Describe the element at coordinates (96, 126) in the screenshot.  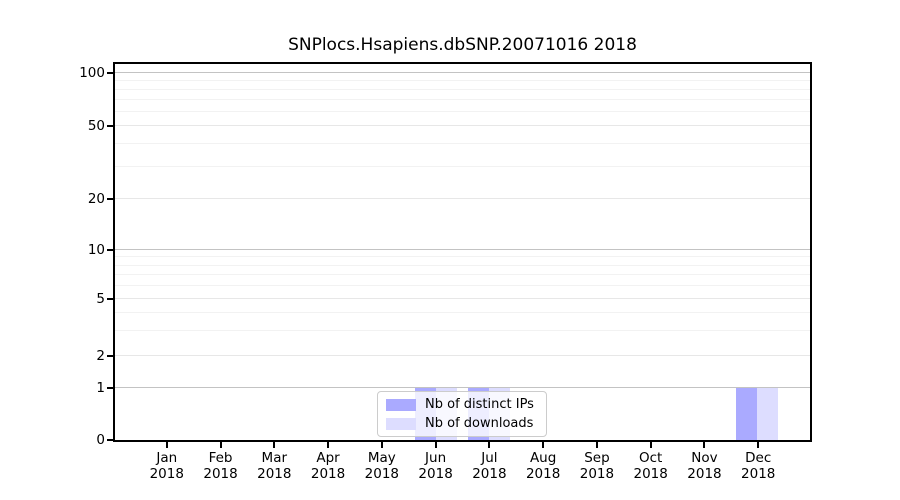
I see `y-tick-label: 50` at that location.